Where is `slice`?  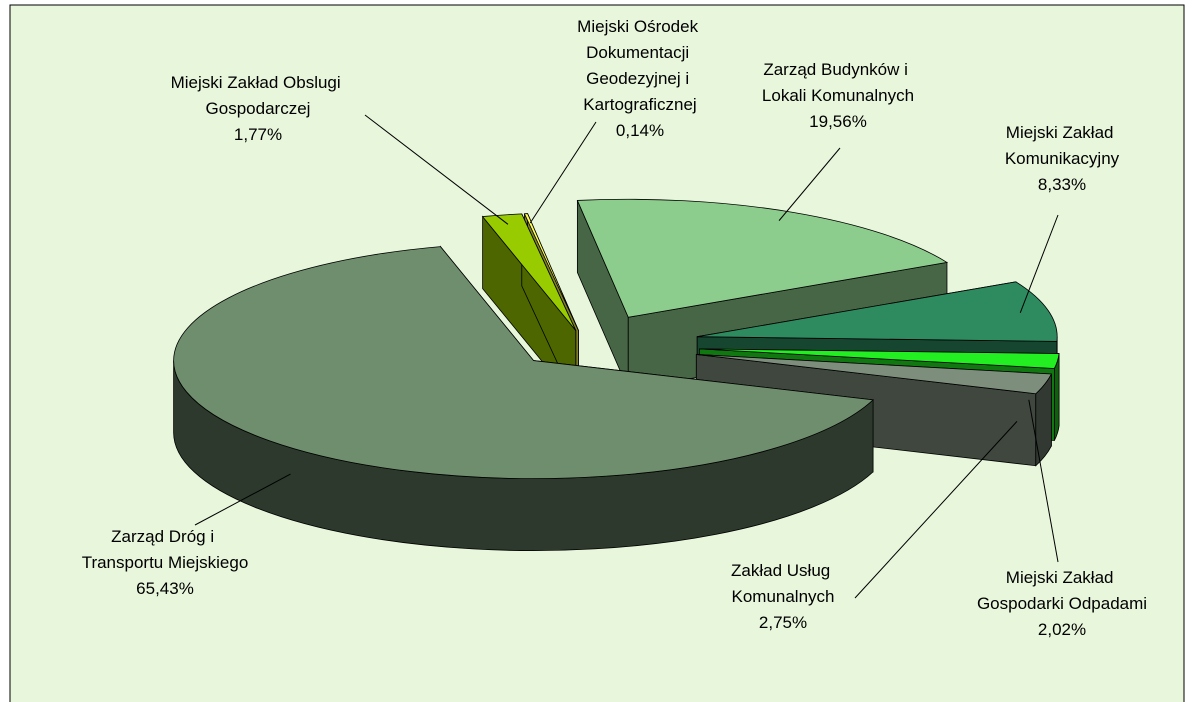
slice is located at coordinates (529, 308).